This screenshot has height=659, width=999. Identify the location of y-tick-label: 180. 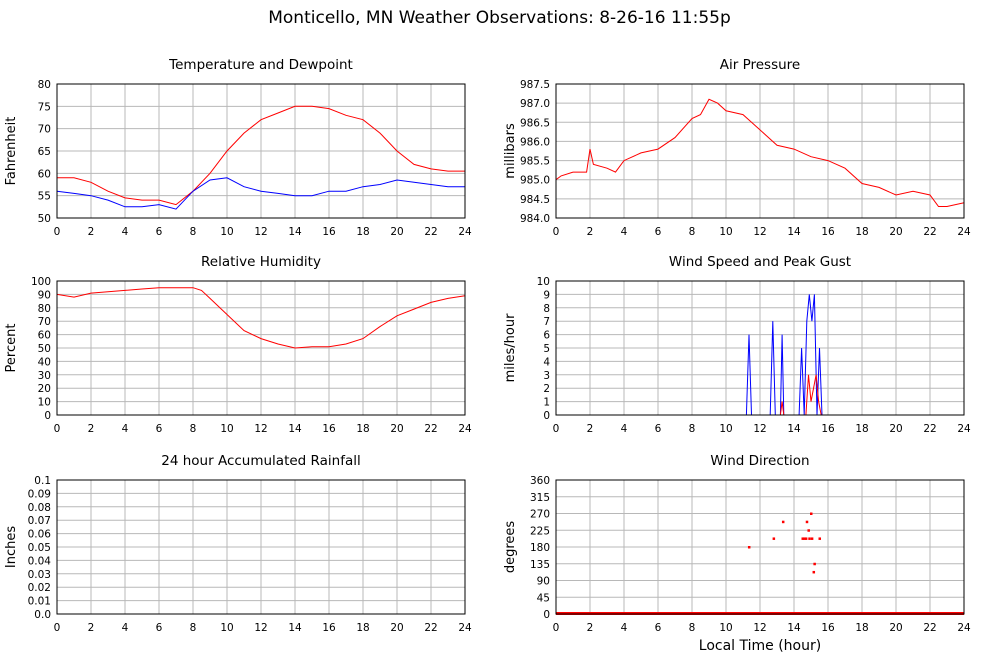
(540, 548).